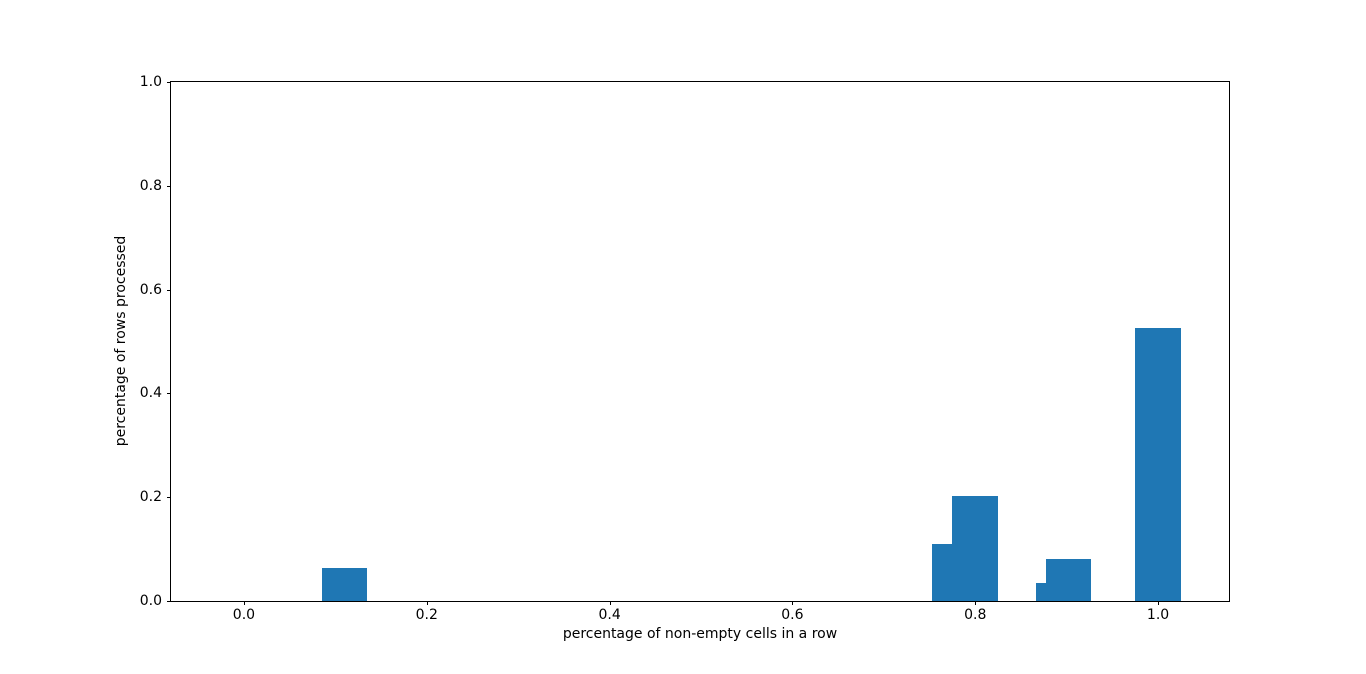  What do you see at coordinates (150, 393) in the screenshot?
I see `y-tick-label: 0.4` at bounding box center [150, 393].